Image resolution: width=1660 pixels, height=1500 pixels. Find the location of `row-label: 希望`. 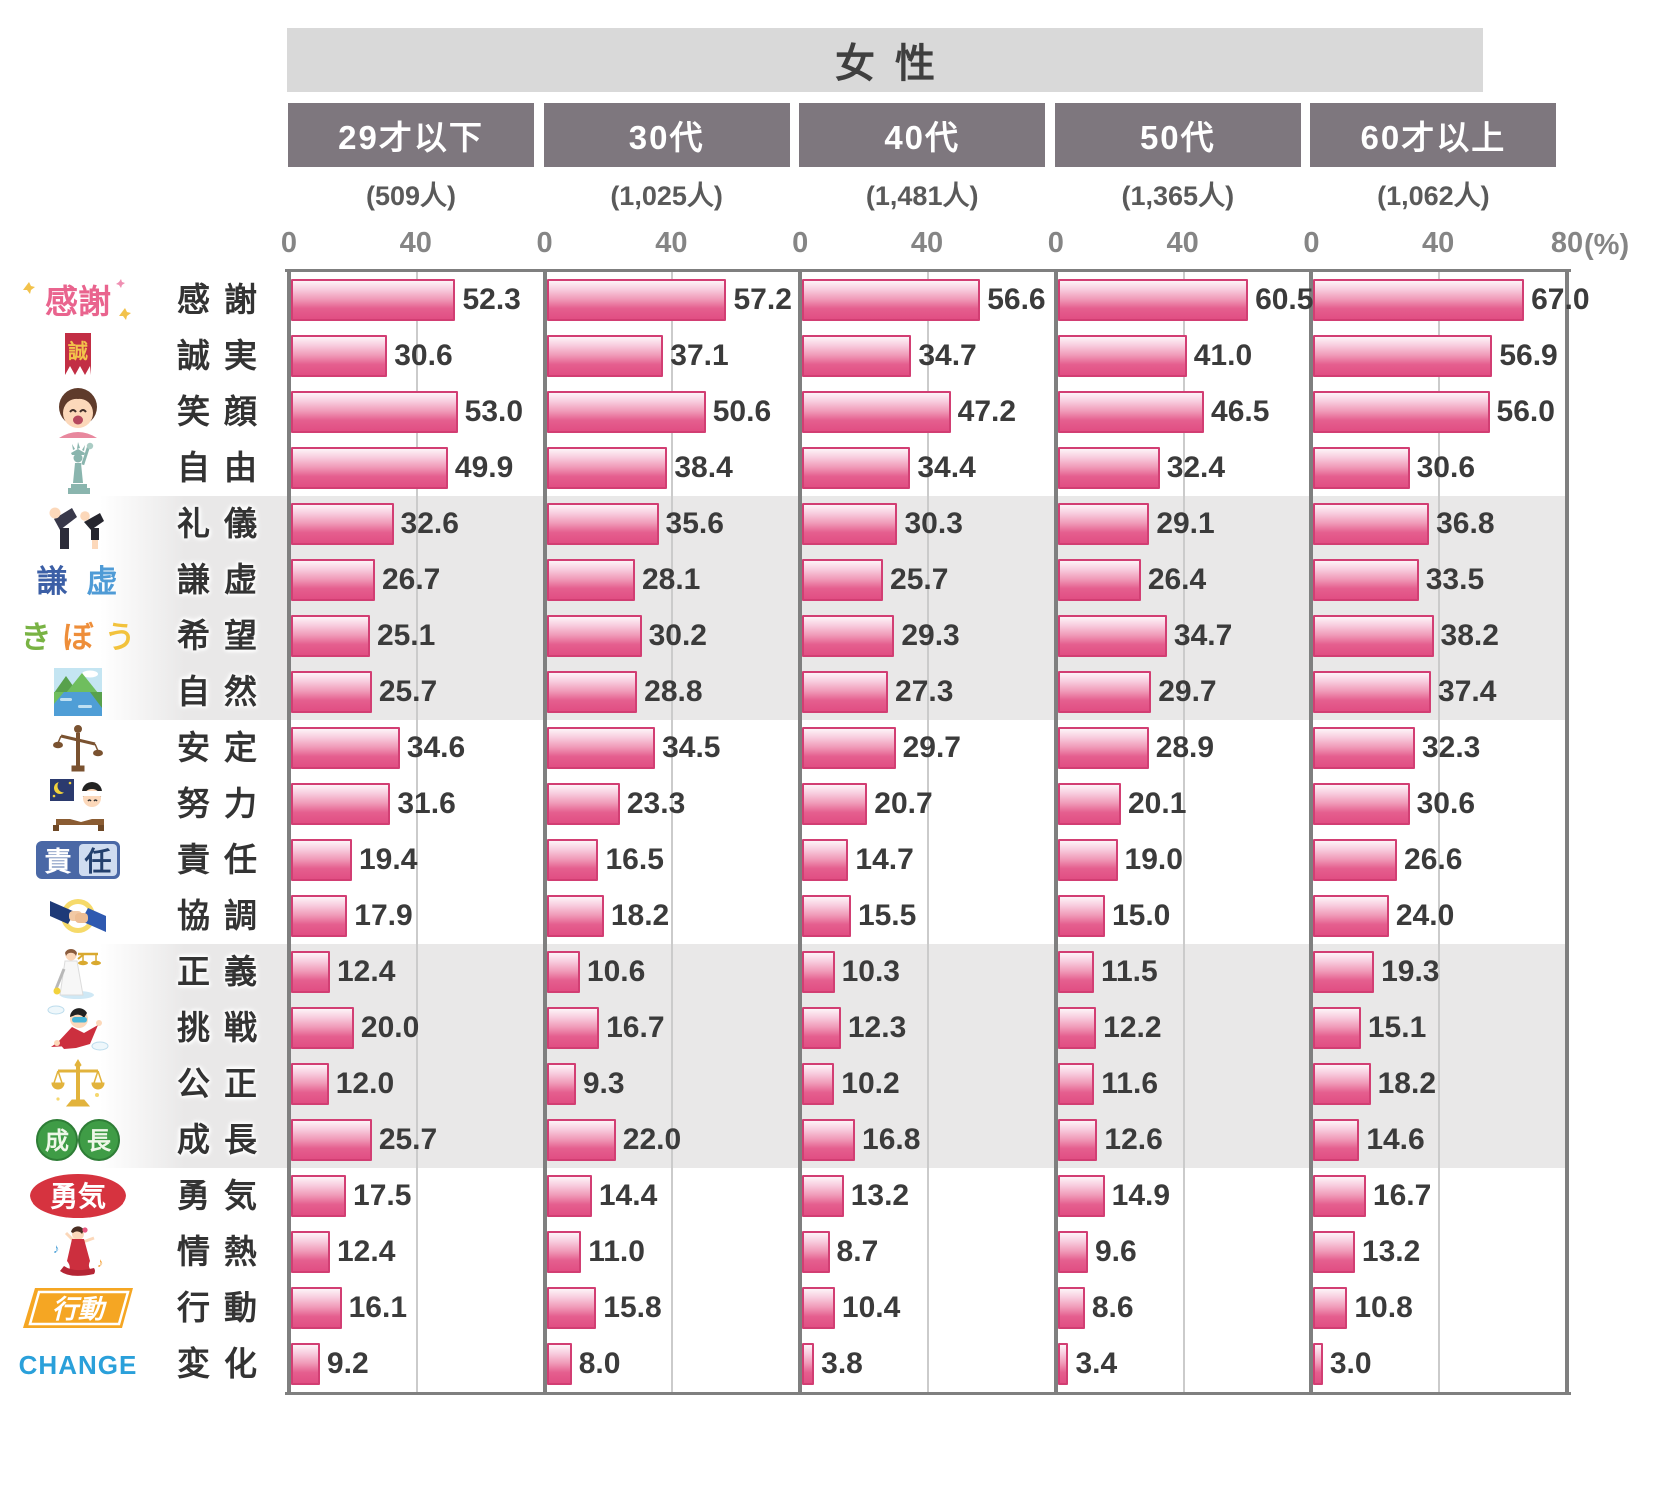

row-label: 希望 is located at coordinates (224, 635).